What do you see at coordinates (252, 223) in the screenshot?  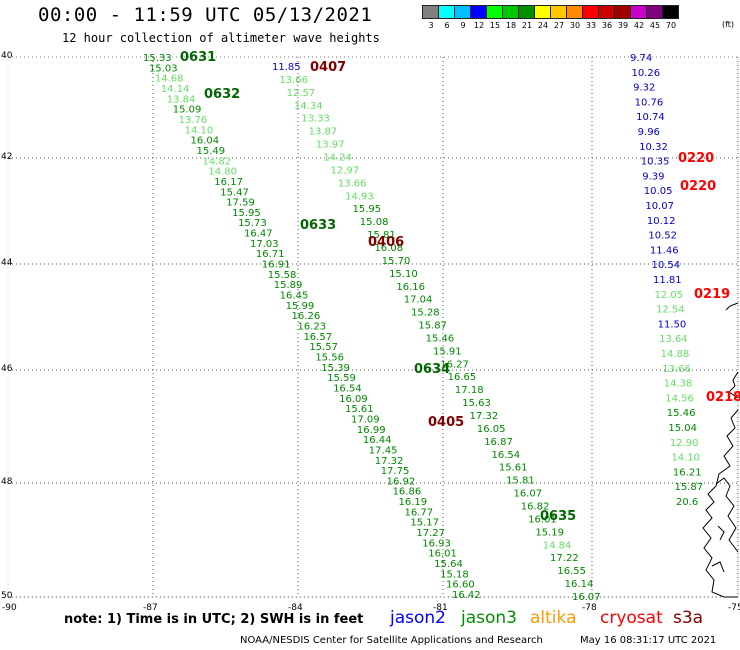 I see `wave-height-value: 15.73` at bounding box center [252, 223].